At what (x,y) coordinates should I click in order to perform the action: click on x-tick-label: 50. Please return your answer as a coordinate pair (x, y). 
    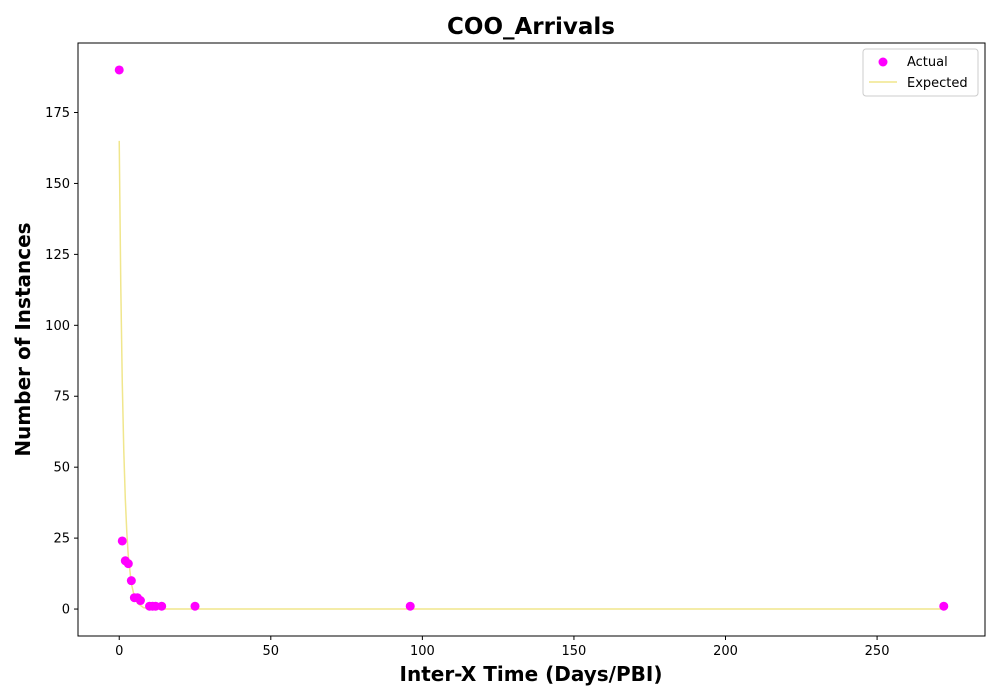
    Looking at the image, I should click on (271, 651).